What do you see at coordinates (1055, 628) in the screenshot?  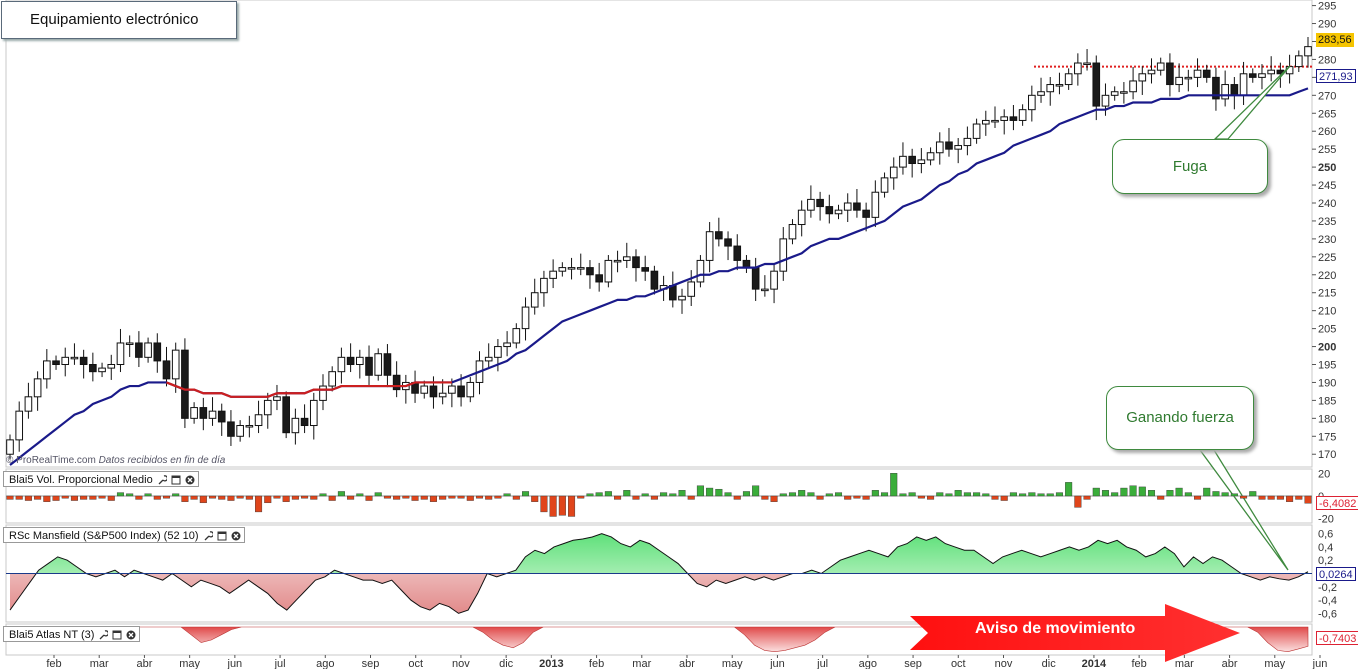 I see `movement-warning-label: Aviso de movimiento` at bounding box center [1055, 628].